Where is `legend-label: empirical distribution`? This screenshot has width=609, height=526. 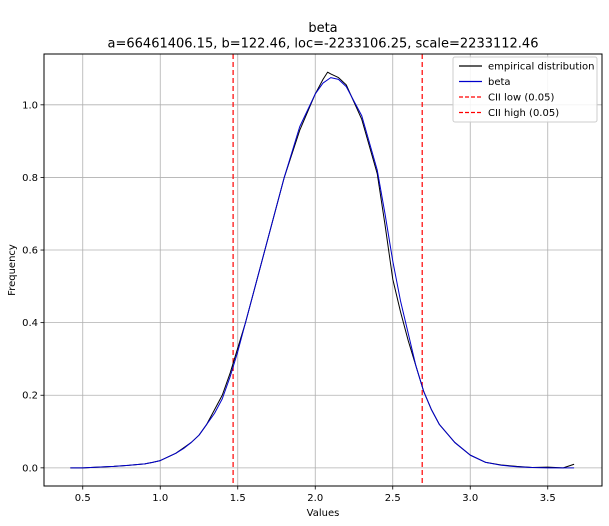
legend-label: empirical distribution is located at coordinates (541, 67).